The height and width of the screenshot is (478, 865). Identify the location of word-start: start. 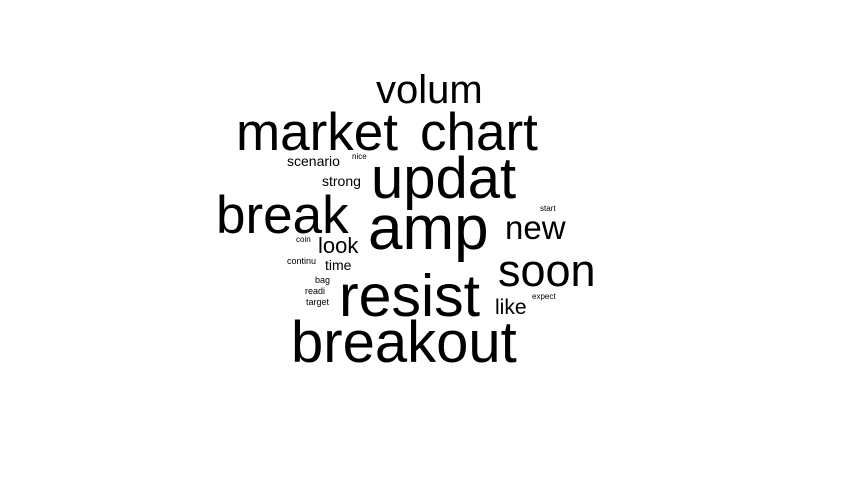
(548, 208).